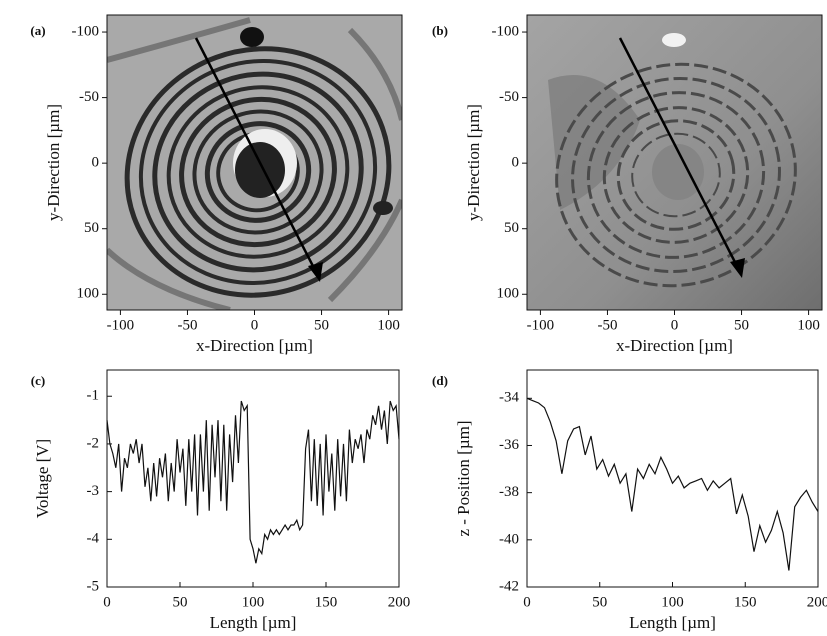  I want to click on y-tick-label: -40, so click(509, 539).